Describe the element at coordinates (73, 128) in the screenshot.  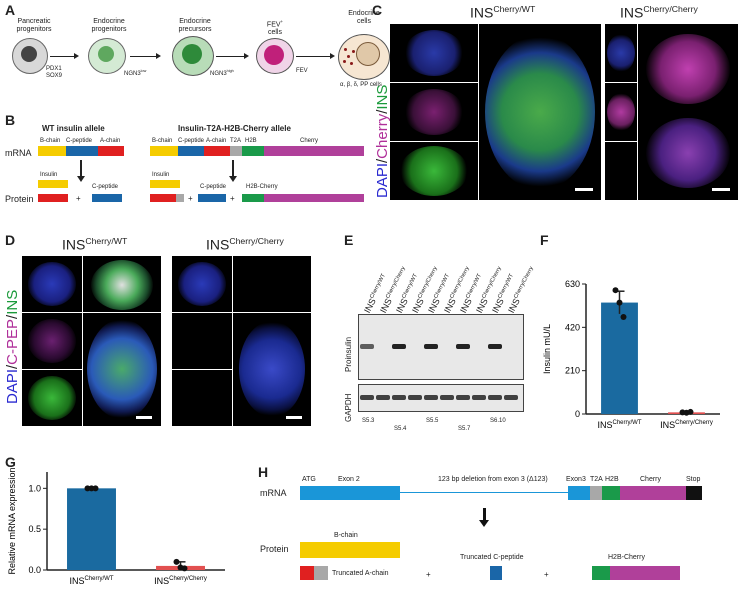
I see `wt-allele-title: WT insulin allele` at that location.